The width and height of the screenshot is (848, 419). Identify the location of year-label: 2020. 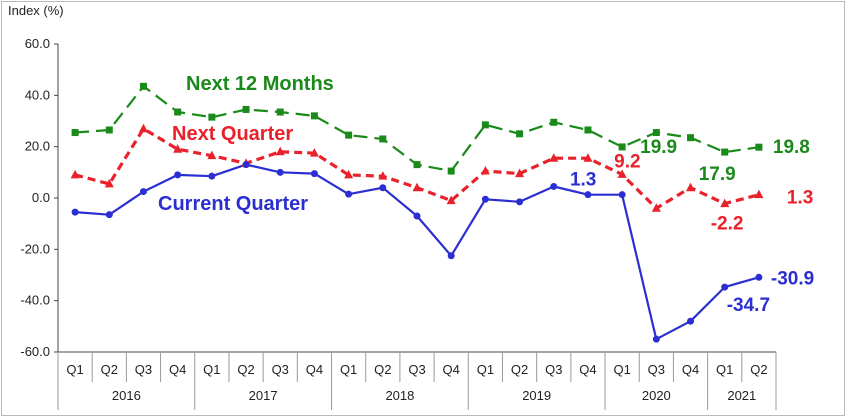
(656, 395).